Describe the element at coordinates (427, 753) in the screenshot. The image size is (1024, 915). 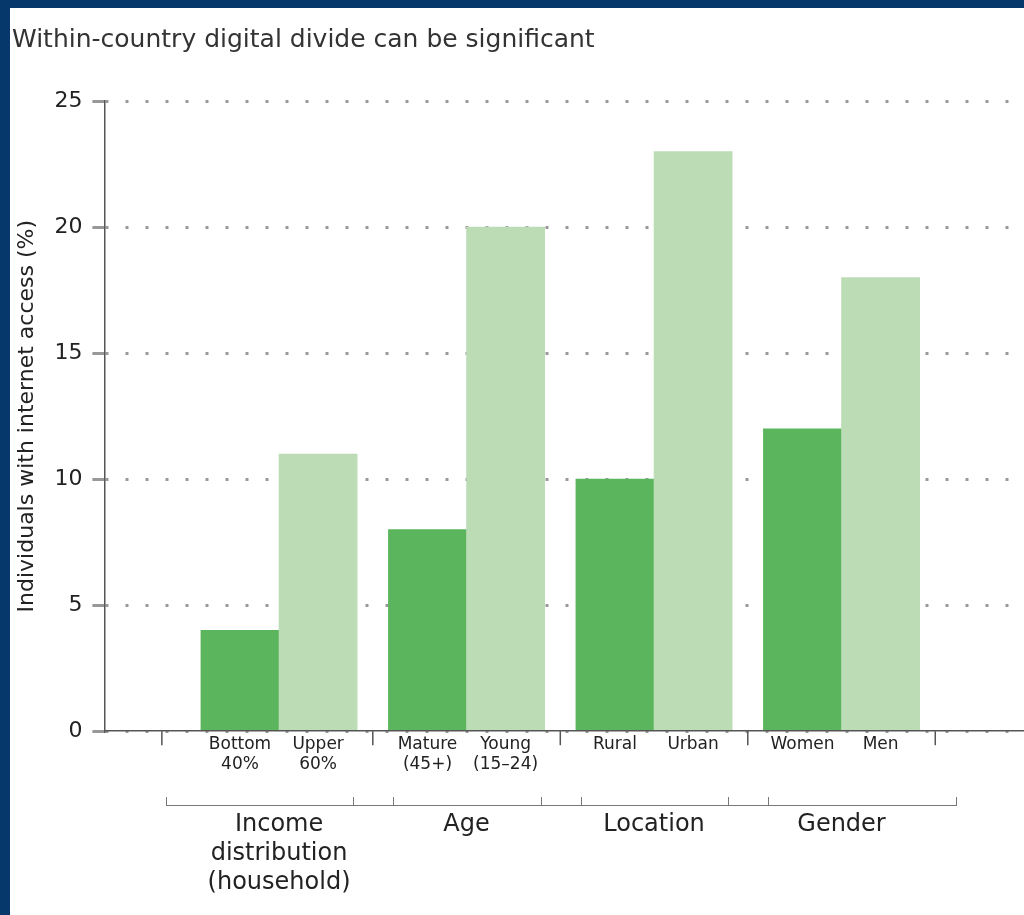
I see `x-tick-label: Mature (45+)` at that location.